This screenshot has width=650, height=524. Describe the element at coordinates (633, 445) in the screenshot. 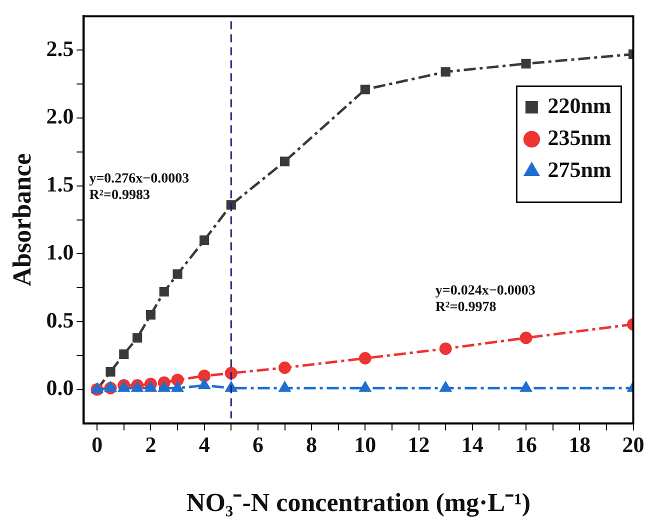

I see `x-tick-label: 20` at that location.